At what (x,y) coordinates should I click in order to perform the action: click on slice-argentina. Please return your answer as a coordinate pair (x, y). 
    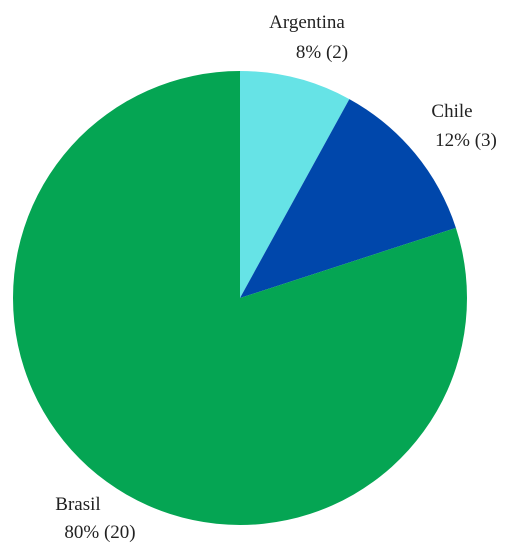
    Looking at the image, I should click on (295, 184).